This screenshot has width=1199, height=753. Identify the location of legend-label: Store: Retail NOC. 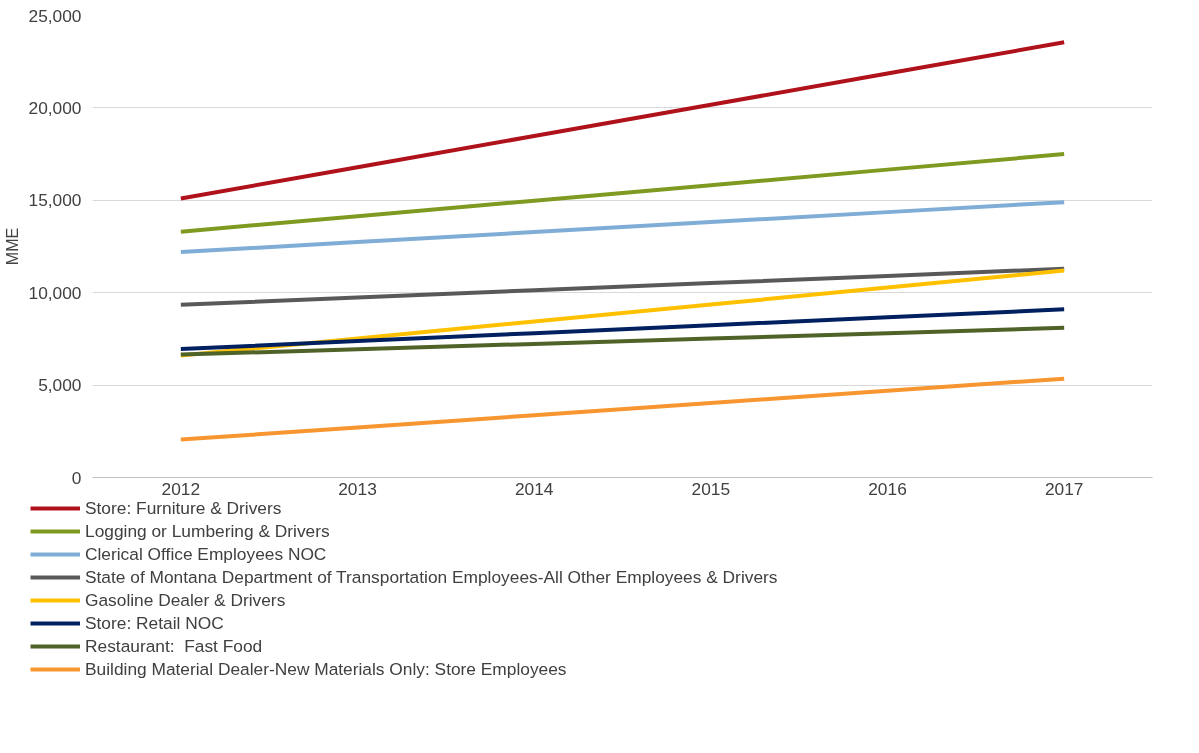
(154, 623).